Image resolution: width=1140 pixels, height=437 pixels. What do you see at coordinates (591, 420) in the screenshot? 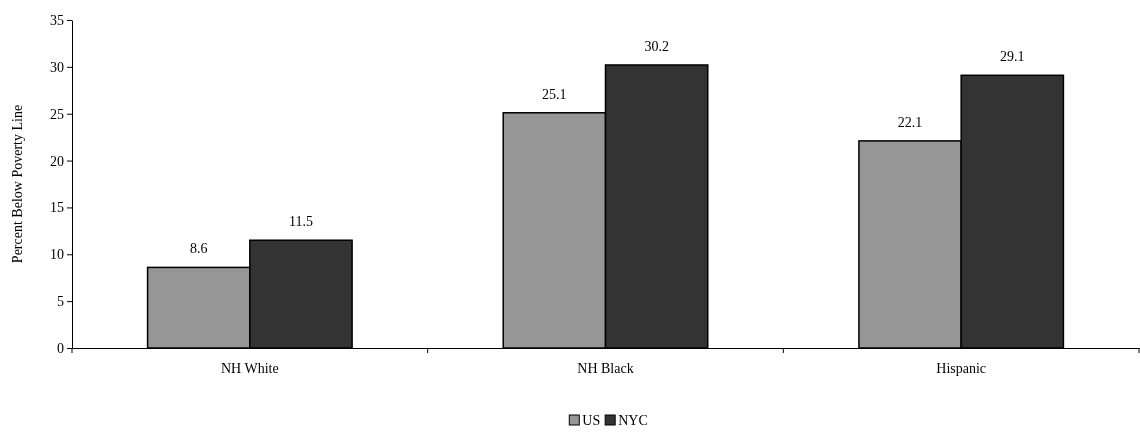
I see `legend-label: US` at bounding box center [591, 420].